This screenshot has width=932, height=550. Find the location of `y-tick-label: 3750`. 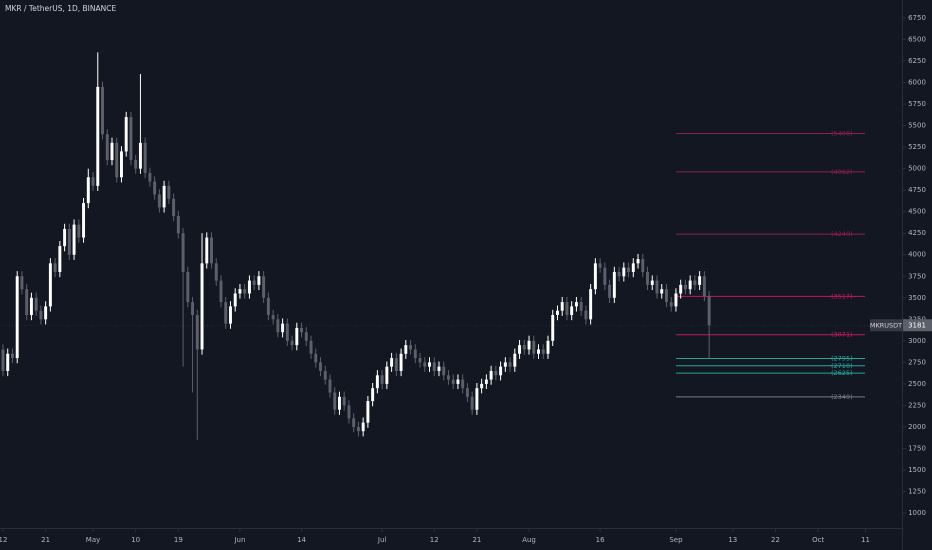

y-tick-label: 3750 is located at coordinates (917, 276).